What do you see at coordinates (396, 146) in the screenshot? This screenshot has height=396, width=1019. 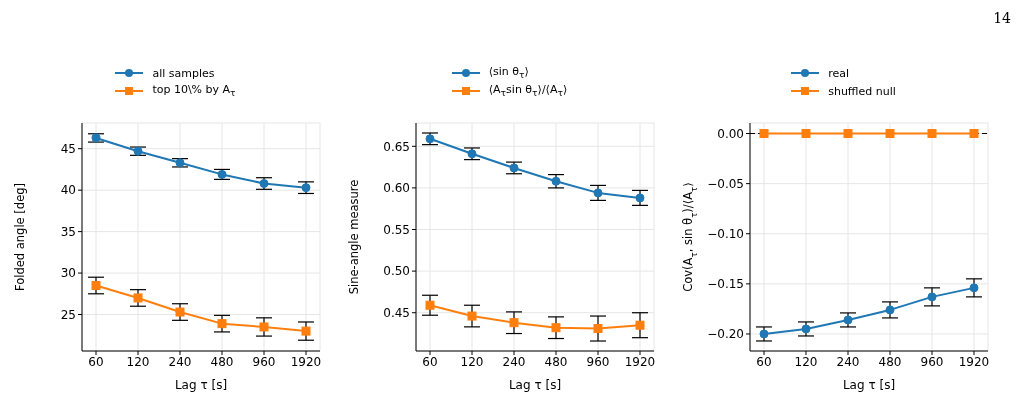 I see `y-tick-label: 0.65` at bounding box center [396, 146].